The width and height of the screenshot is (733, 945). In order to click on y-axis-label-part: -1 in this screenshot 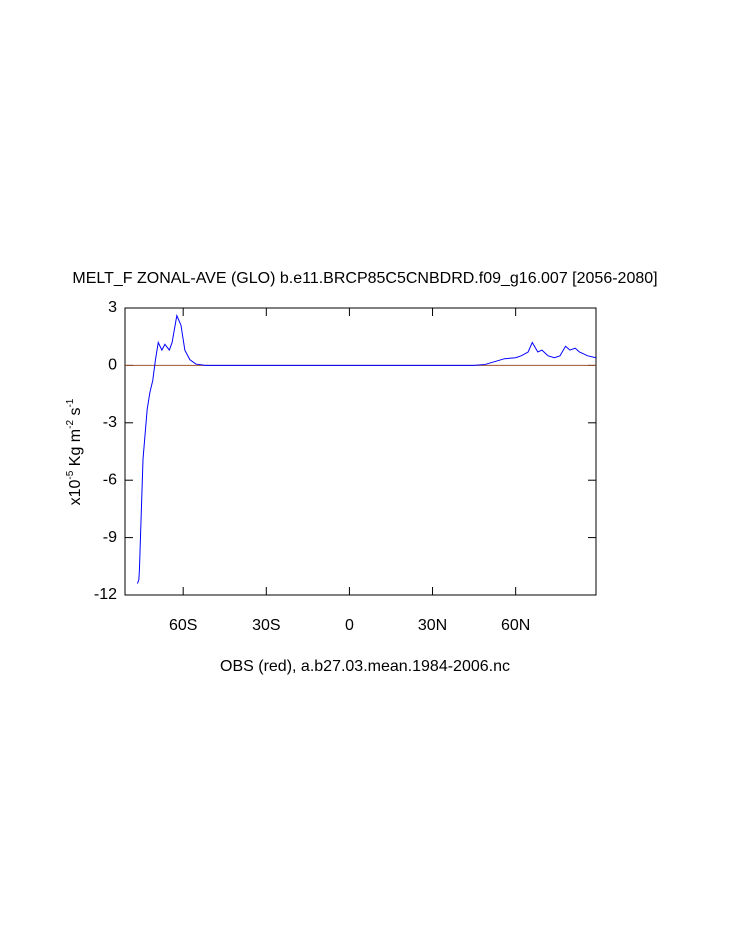, I will do `click(70, 402)`.